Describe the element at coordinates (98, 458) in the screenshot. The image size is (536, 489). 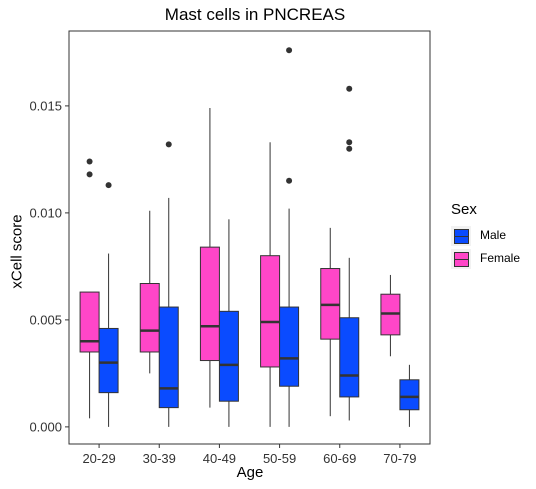
I see `x-tick-label: 20-29` at that location.